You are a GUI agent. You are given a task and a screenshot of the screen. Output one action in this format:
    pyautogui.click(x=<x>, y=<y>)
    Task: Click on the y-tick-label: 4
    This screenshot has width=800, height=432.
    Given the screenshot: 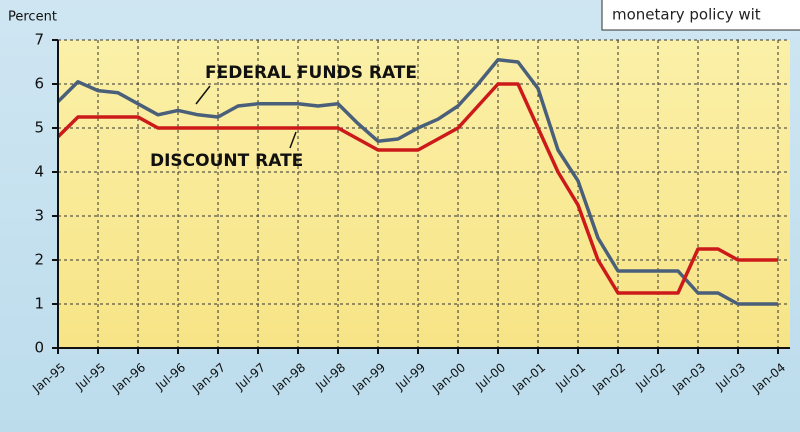 What is the action you would take?
    pyautogui.click(x=39, y=172)
    